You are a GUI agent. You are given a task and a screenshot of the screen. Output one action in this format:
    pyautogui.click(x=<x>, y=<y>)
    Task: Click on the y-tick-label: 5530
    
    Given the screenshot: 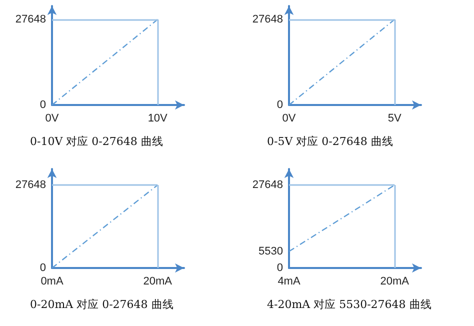 What is the action you would take?
    pyautogui.click(x=270, y=251)
    